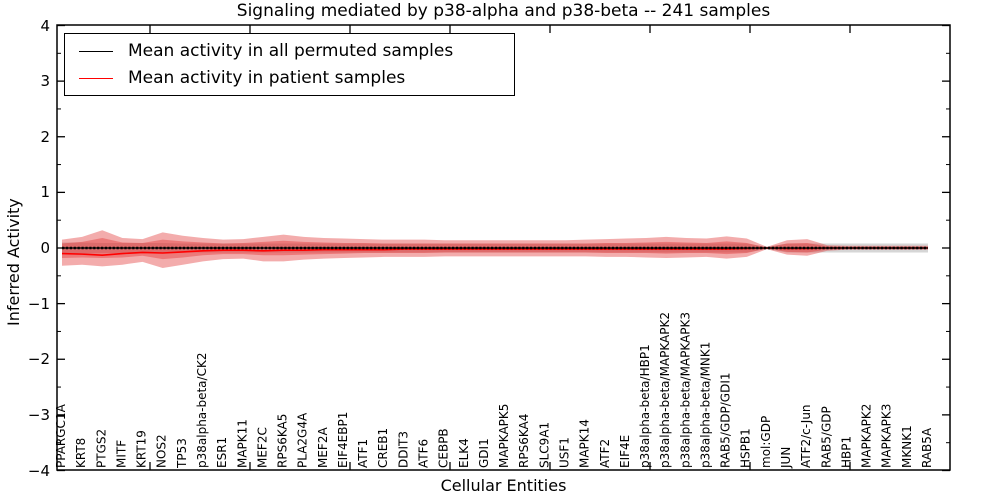 This screenshot has height=500, width=1000. Describe the element at coordinates (584, 443) in the screenshot. I see `x-tick-label: MAPK14` at that location.